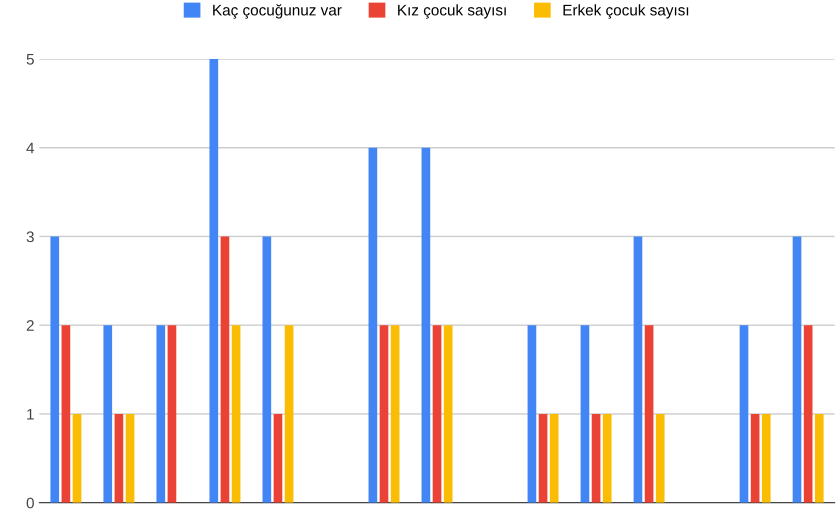 The height and width of the screenshot is (513, 838). What do you see at coordinates (30, 414) in the screenshot?
I see `y-tick-label: 1` at bounding box center [30, 414].